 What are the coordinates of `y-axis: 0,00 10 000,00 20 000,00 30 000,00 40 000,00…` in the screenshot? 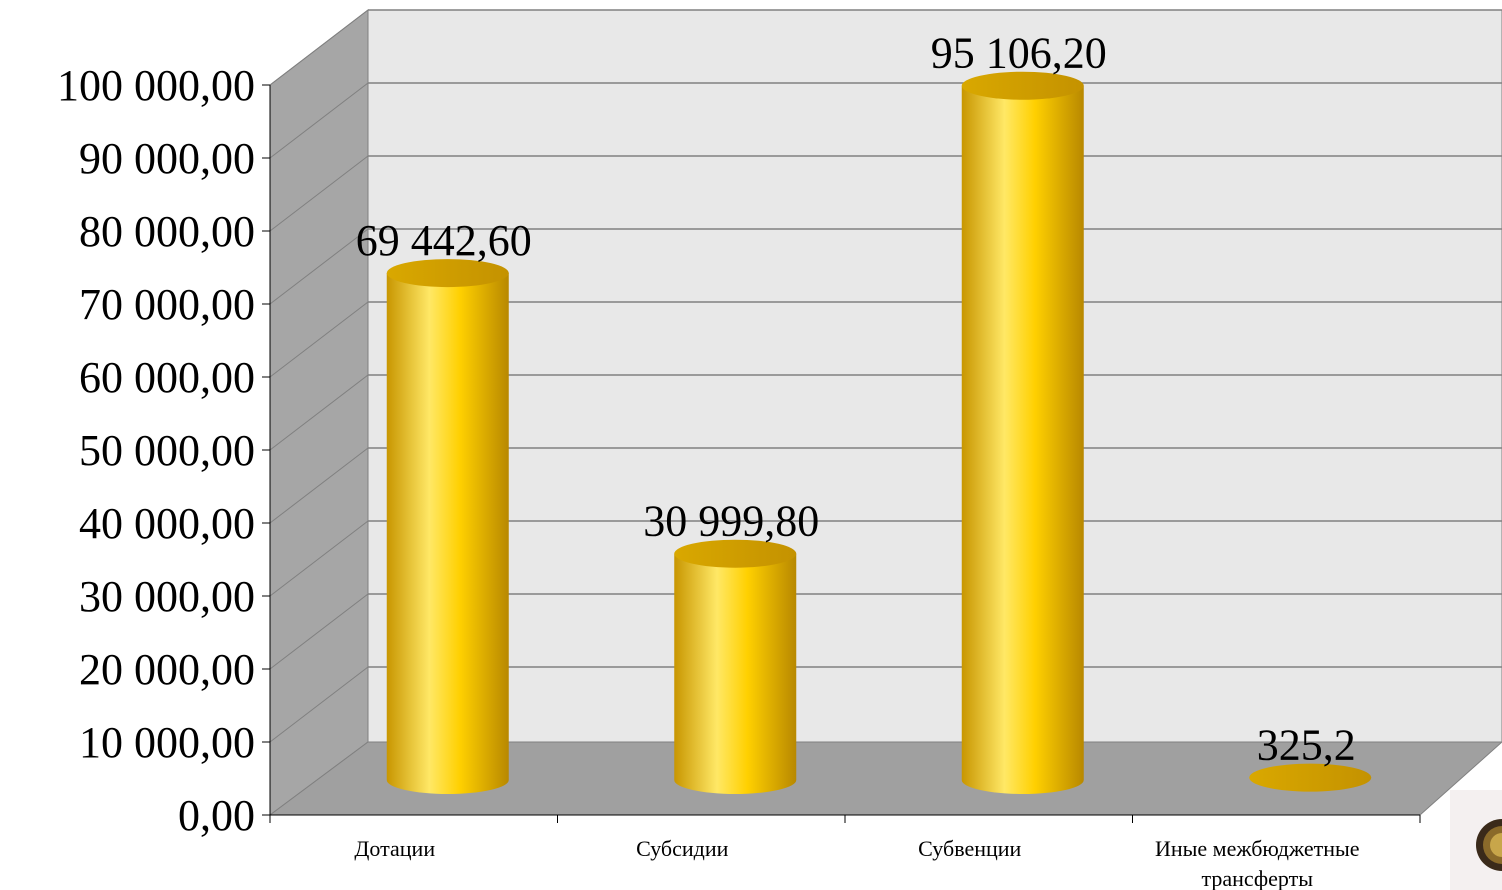 It's located at (164, 450).